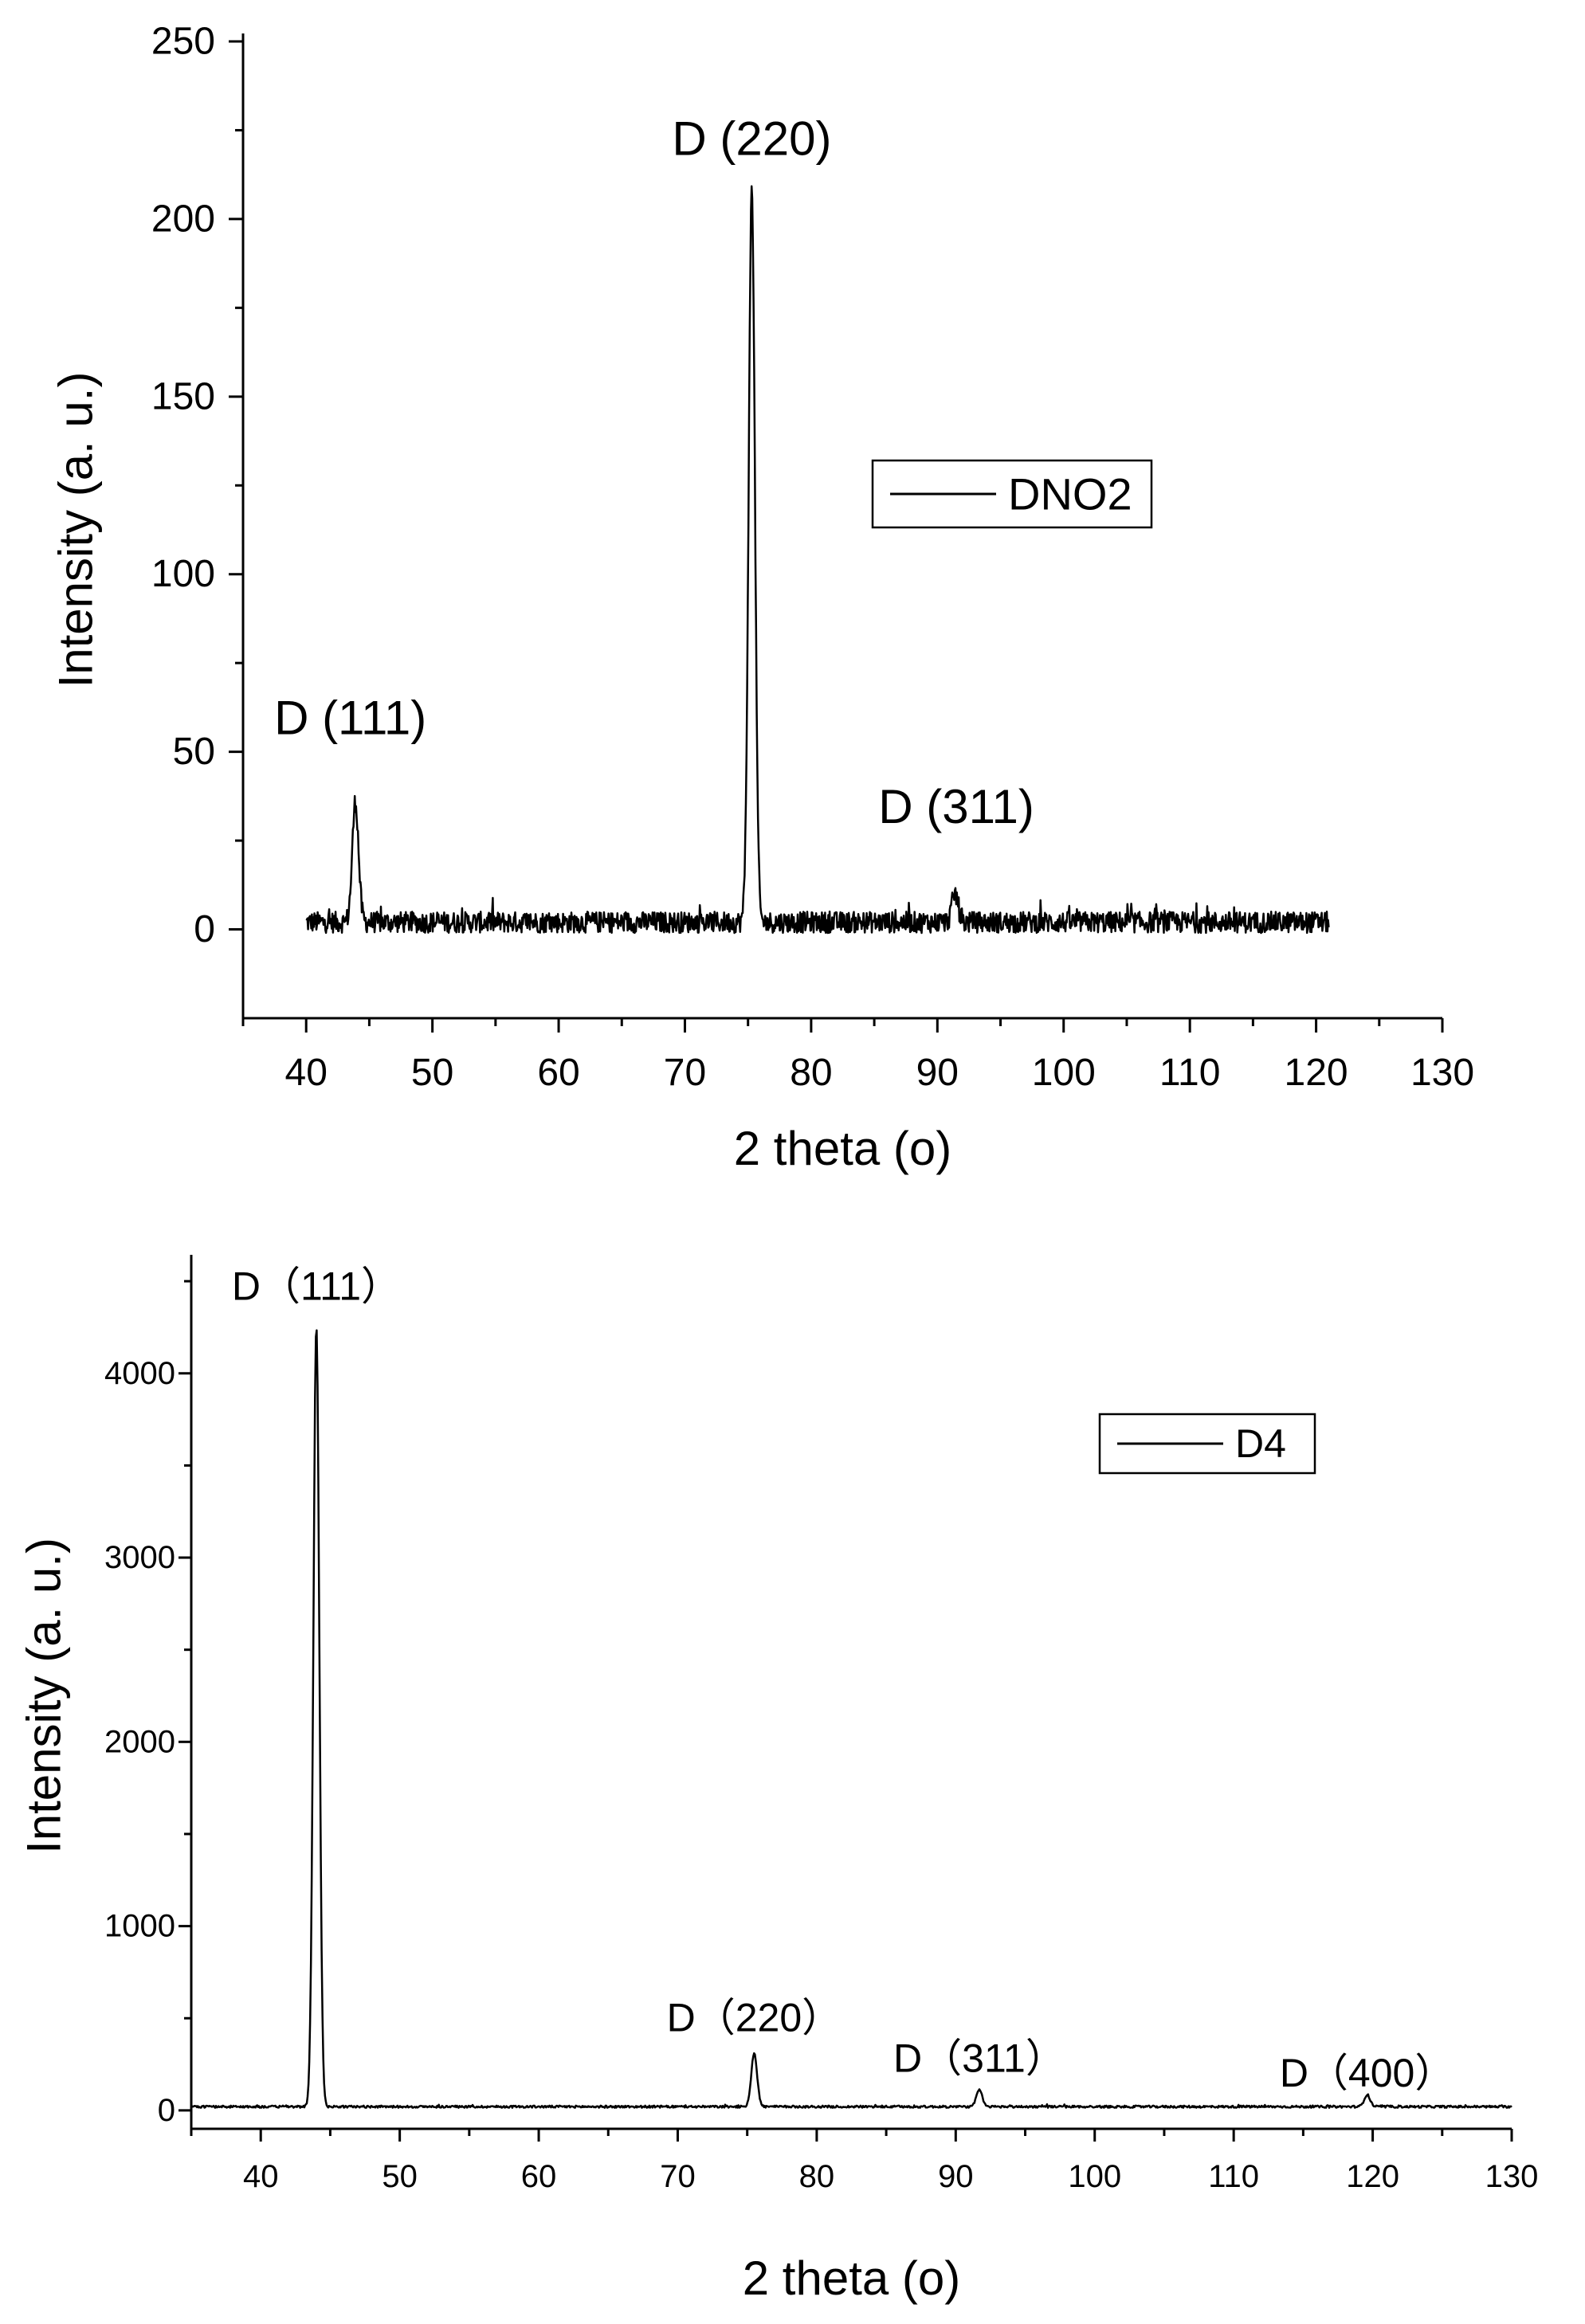 This screenshot has width=1585, height=2324. Describe the element at coordinates (183, 219) in the screenshot. I see `y-tick-label: 200` at that location.